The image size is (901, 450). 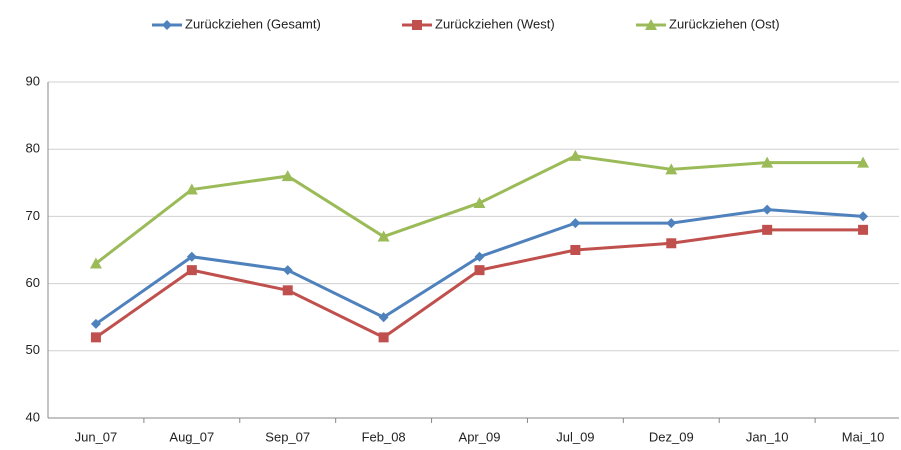 What do you see at coordinates (191, 436) in the screenshot?
I see `x-tick-label: Aug_07` at bounding box center [191, 436].